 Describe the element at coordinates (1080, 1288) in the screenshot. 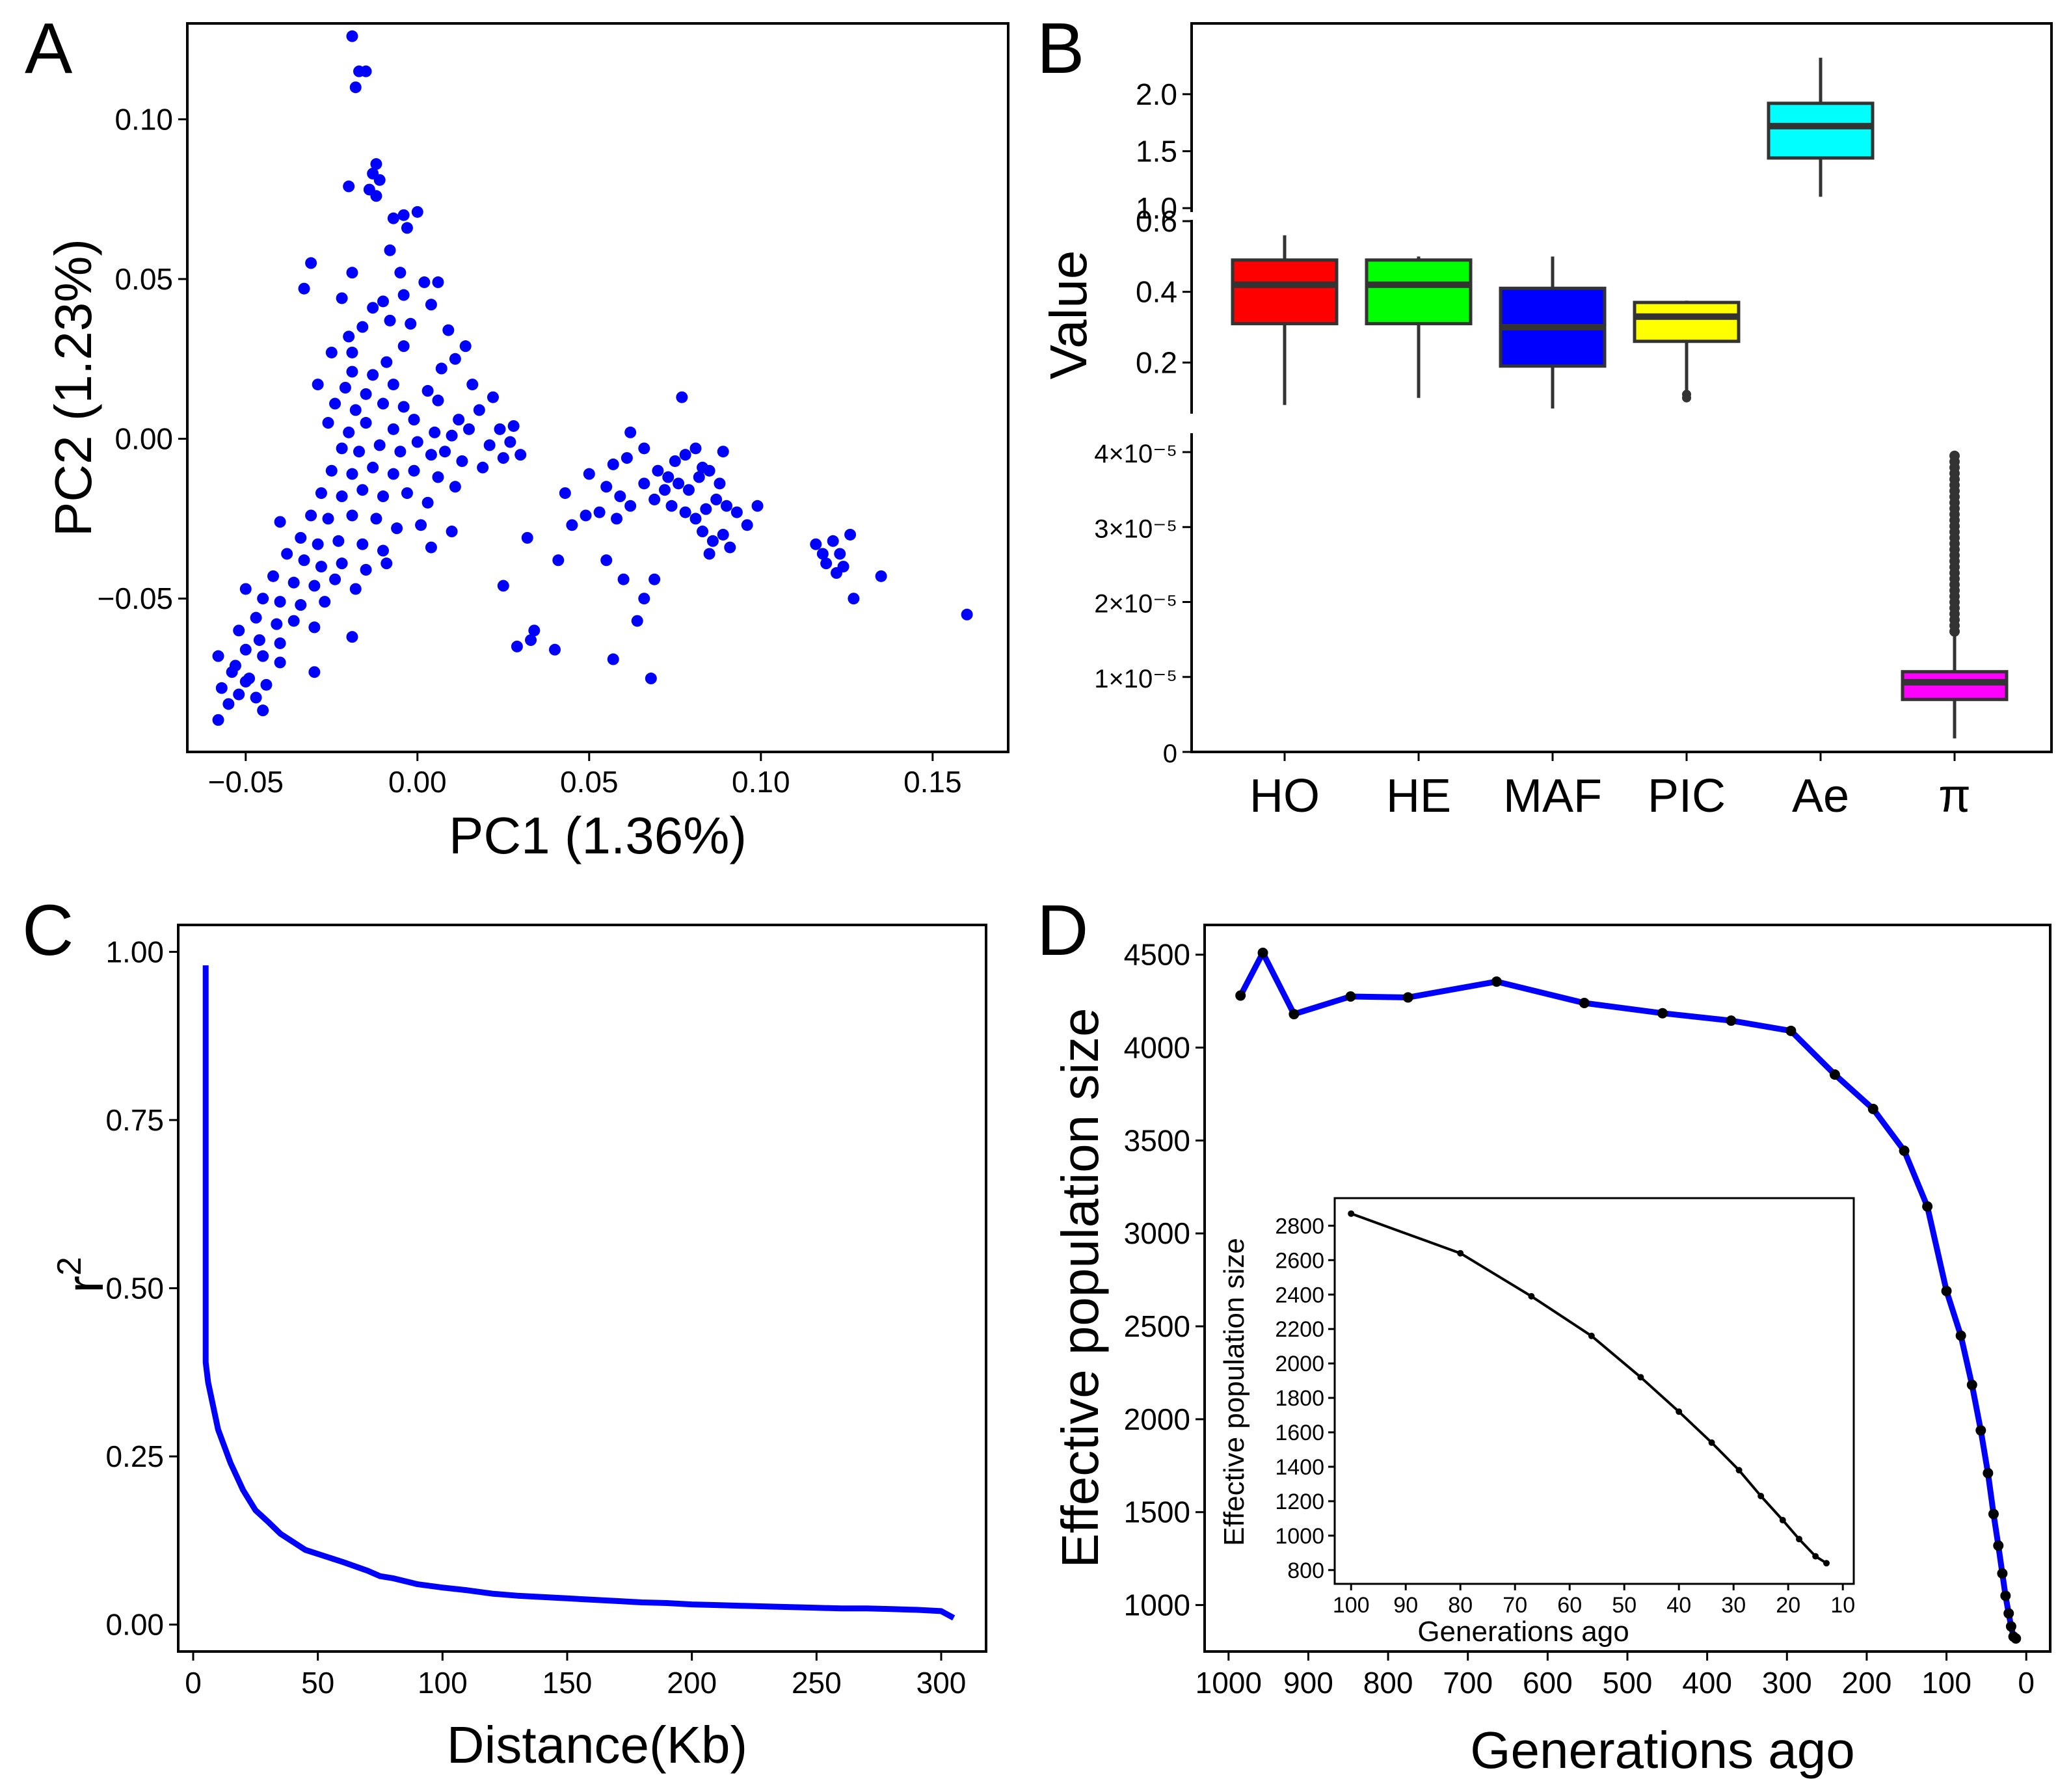

I see `panel-d-y-title: Effective population size` at that location.